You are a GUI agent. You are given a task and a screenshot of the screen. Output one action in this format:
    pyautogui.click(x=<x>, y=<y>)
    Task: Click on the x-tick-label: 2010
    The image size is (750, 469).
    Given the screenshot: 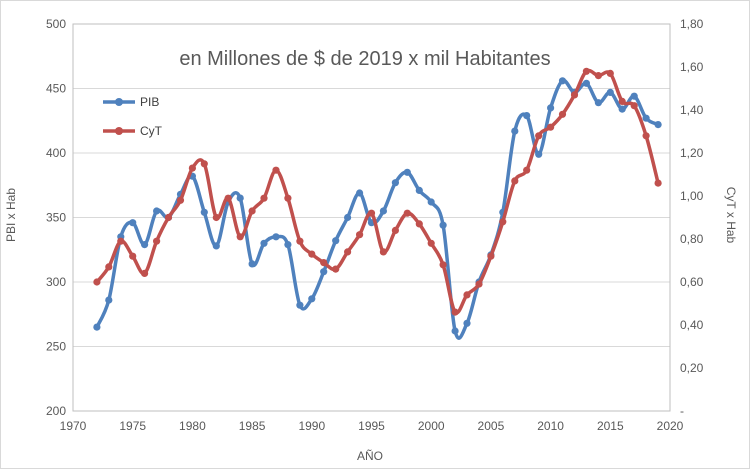 What is the action you would take?
    pyautogui.click(x=550, y=426)
    